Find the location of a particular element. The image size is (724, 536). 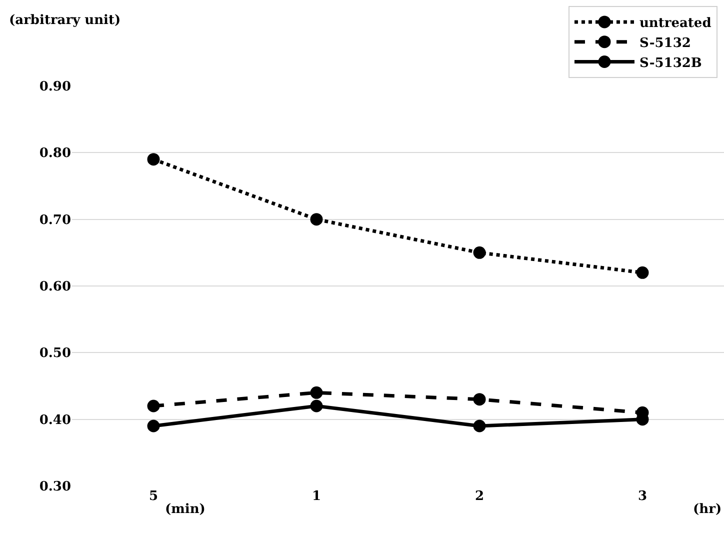

x-tick-label: 2 is located at coordinates (479, 496).